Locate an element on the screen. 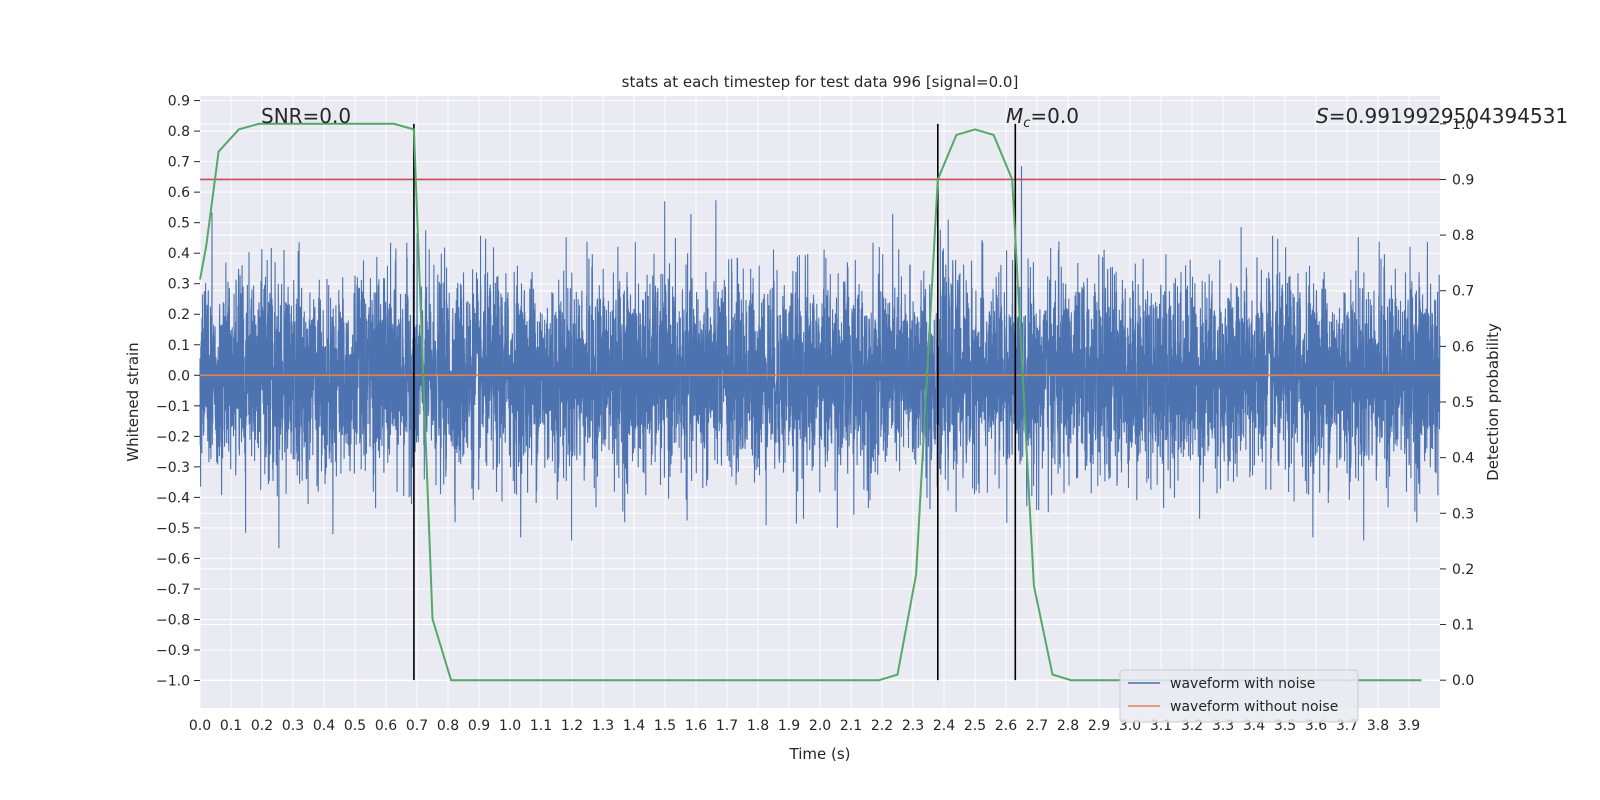 This screenshot has width=1600, height=800. x-tick-label: 2.8 is located at coordinates (1068, 726).